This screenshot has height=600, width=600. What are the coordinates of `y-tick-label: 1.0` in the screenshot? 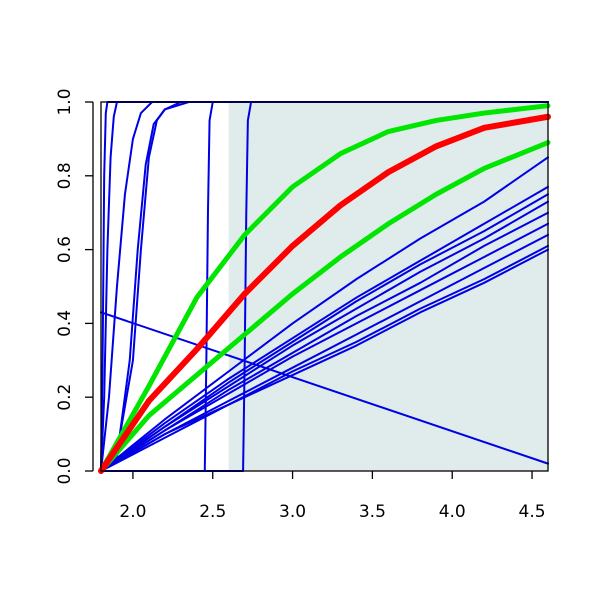 It's located at (65, 101).